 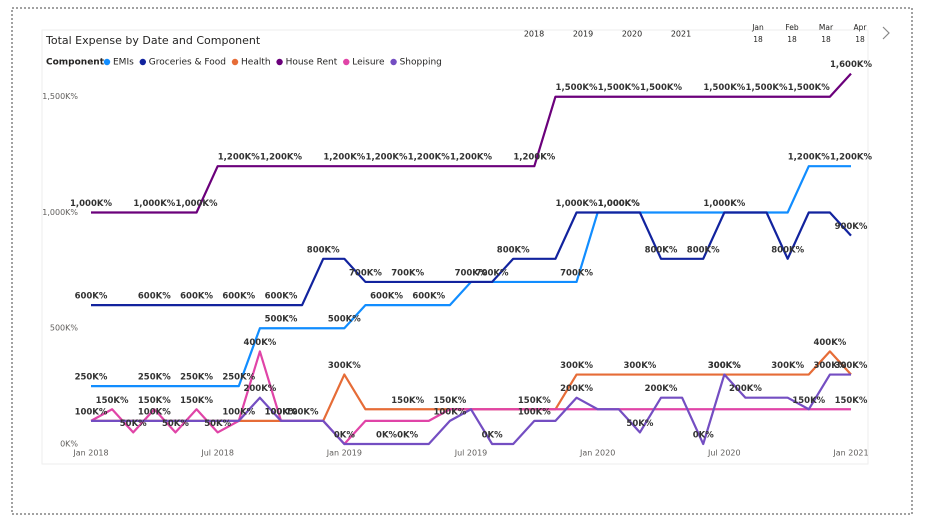 What do you see at coordinates (696, 33) in the screenshot?
I see `date-slicer: 2018 2019 2020 2021 Jan 18 Feb 18 Mar 18 Apr 18` at bounding box center [696, 33].